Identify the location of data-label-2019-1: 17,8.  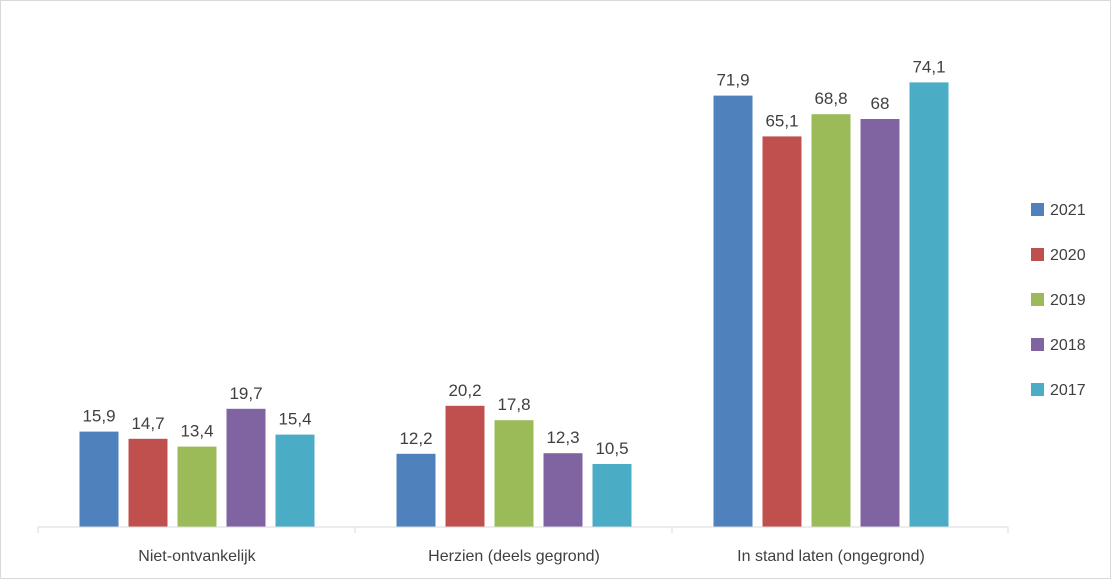
(513, 404).